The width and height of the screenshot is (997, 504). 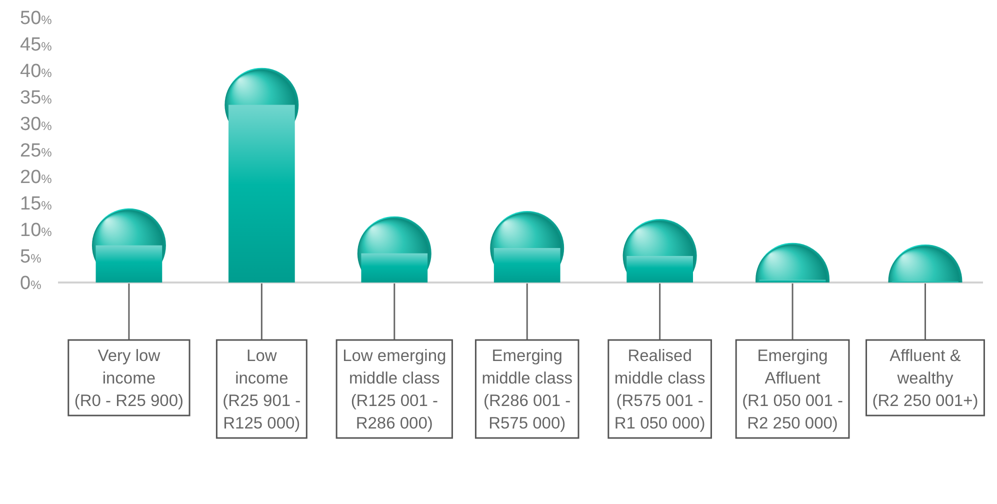 I want to click on y-tick-label: 50%, so click(x=36, y=18).